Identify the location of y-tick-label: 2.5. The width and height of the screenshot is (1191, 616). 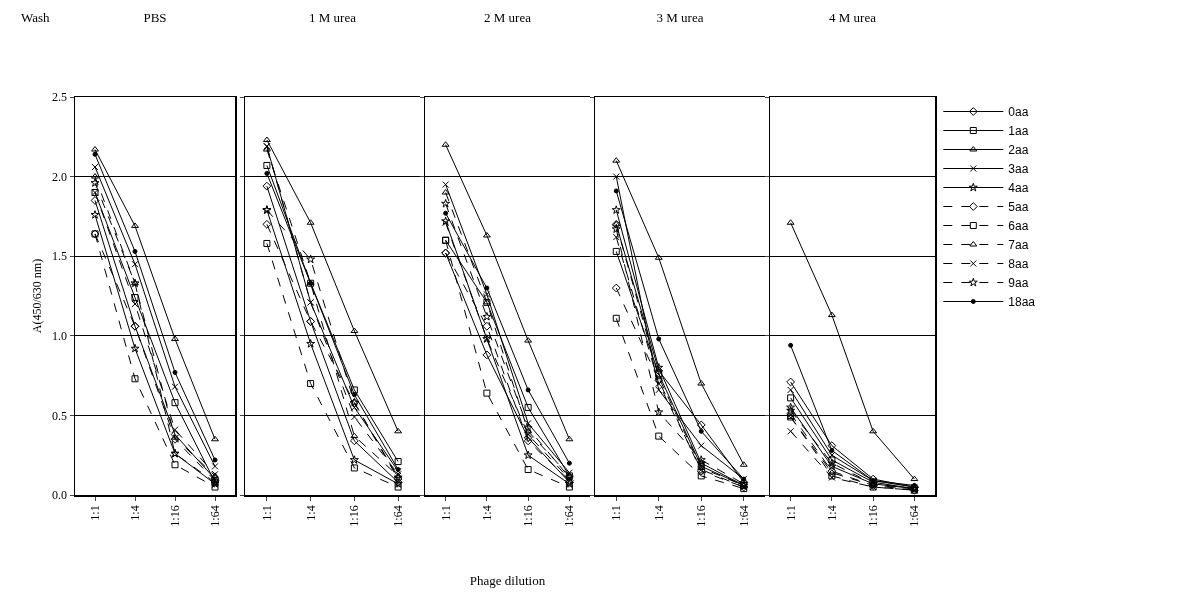
(60, 97).